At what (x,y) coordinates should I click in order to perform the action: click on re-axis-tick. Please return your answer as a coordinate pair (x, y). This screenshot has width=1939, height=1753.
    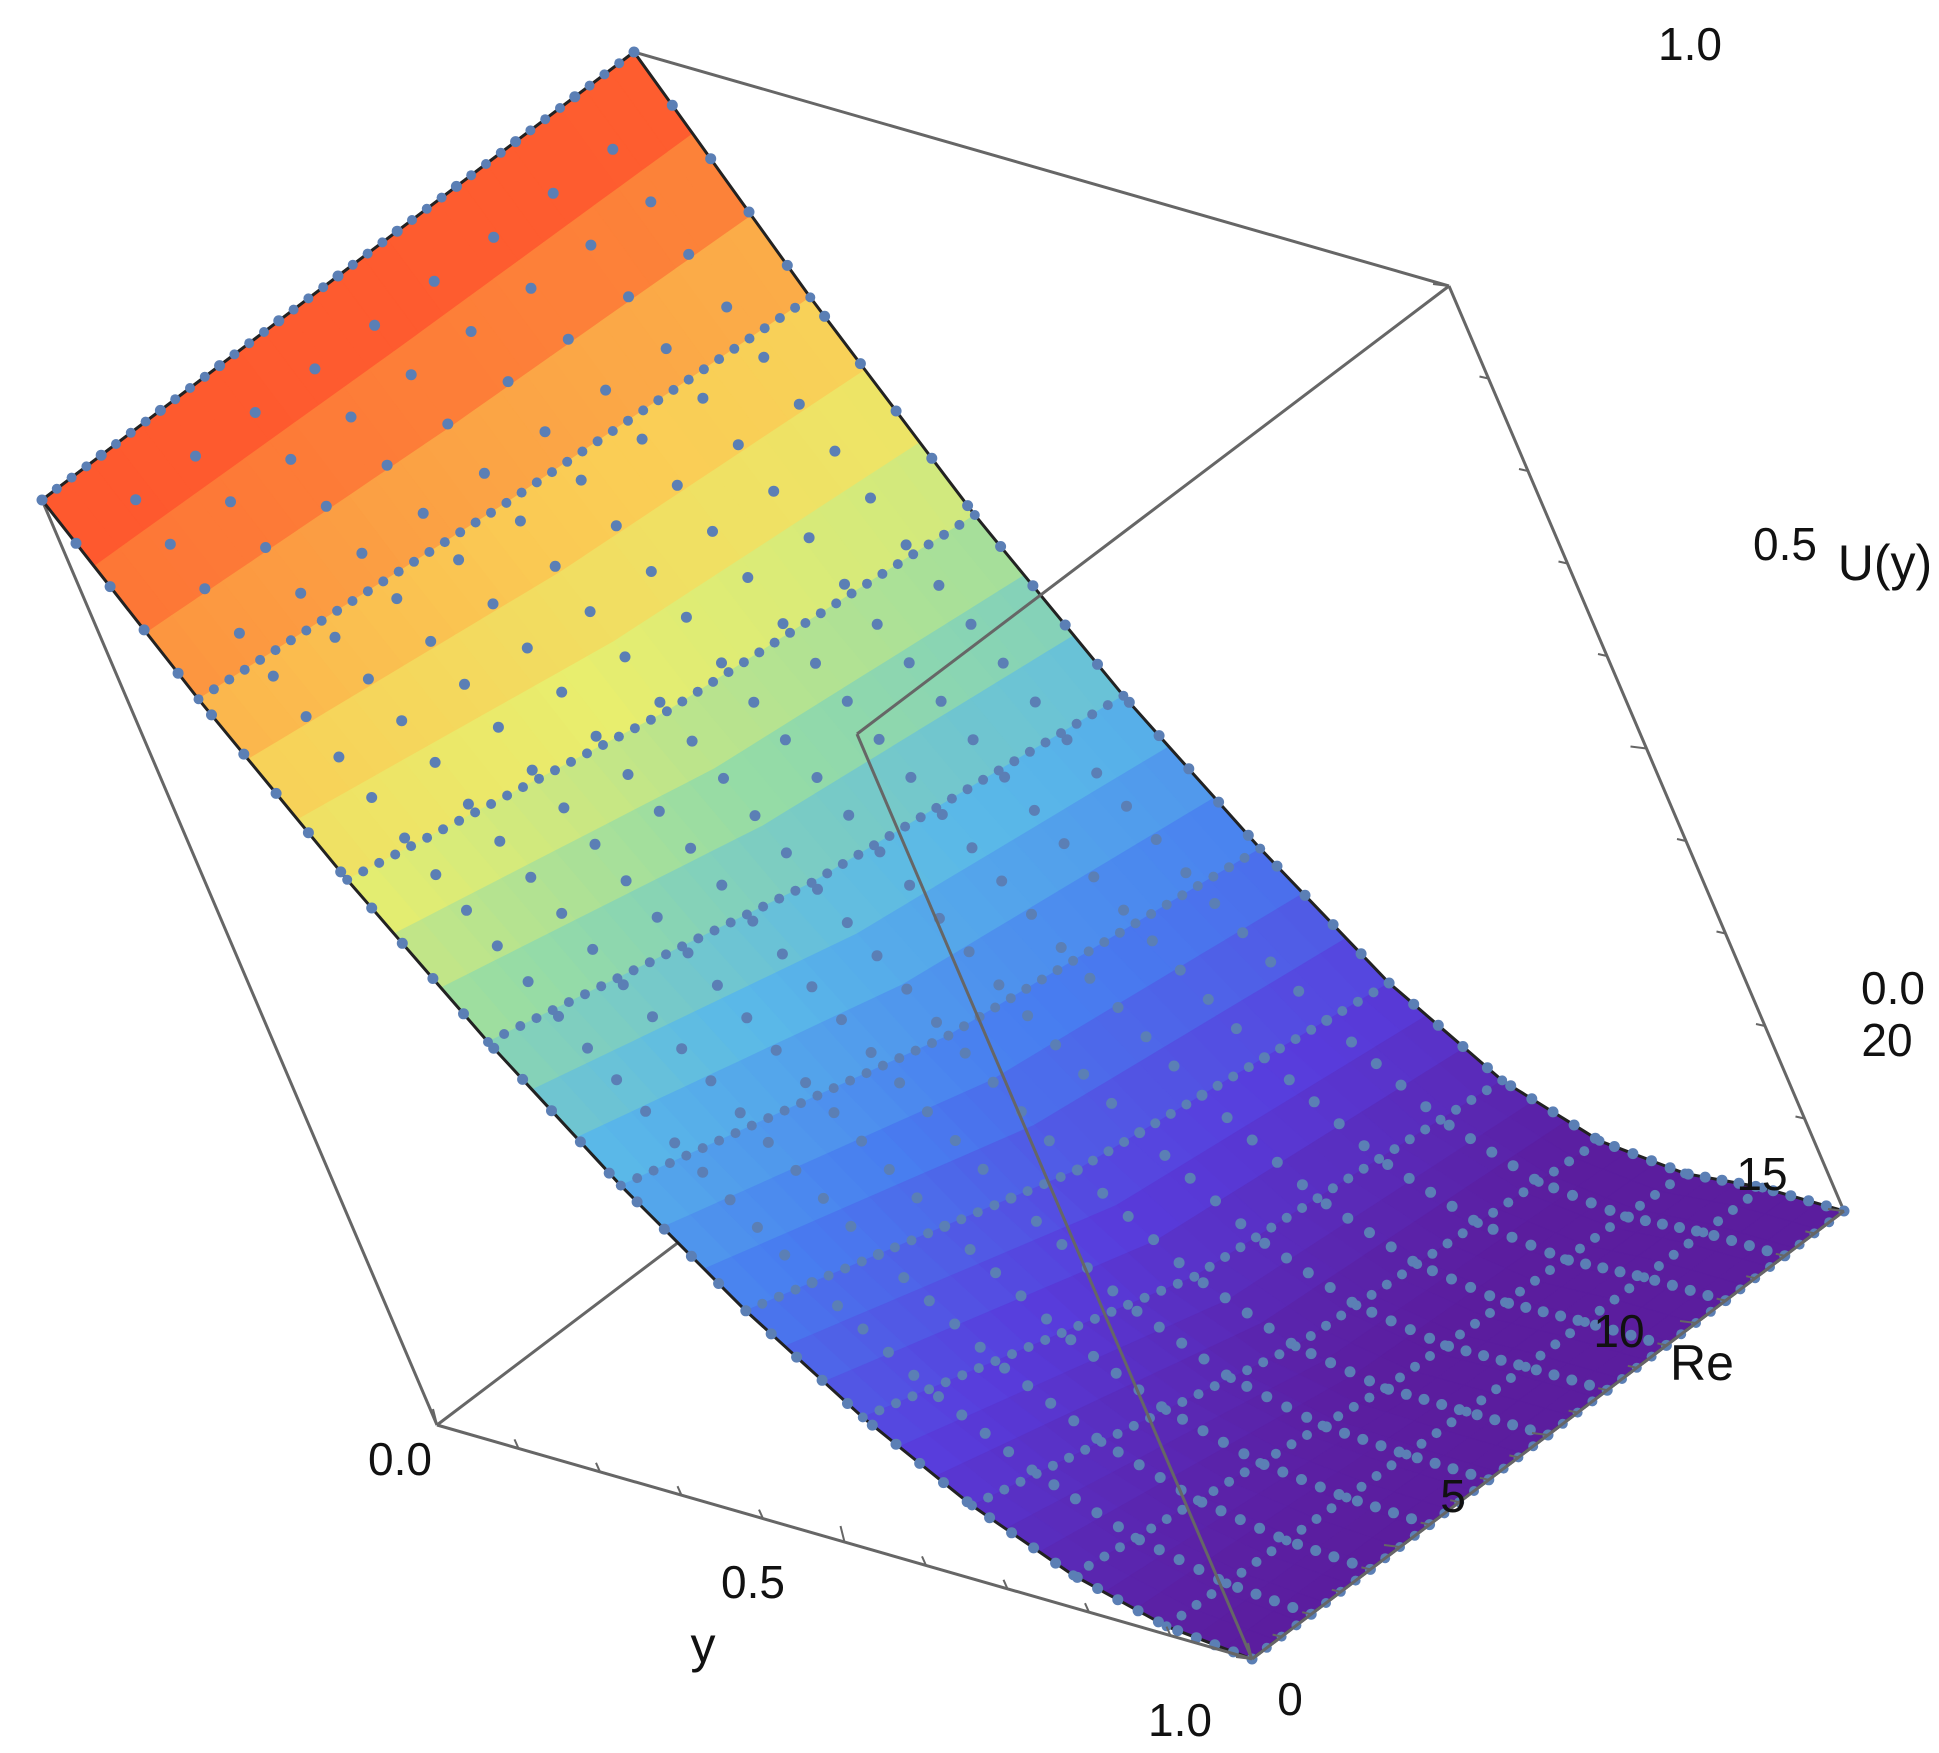
    Looking at the image, I should click on (1632, 1366).